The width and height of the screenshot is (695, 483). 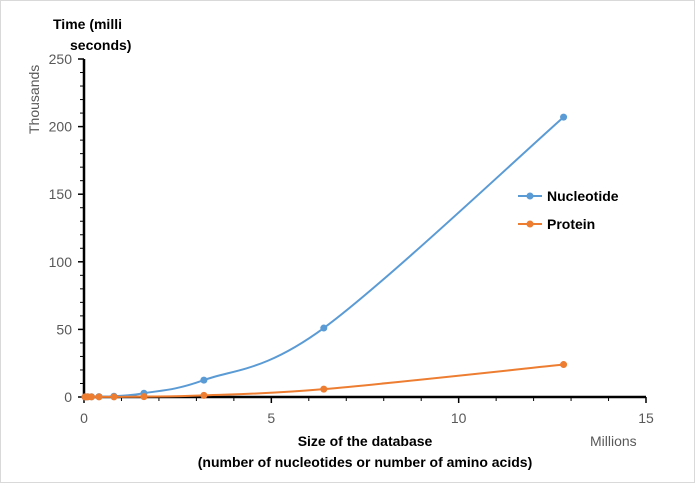 I want to click on y-tick-label: 150, so click(x=61, y=194).